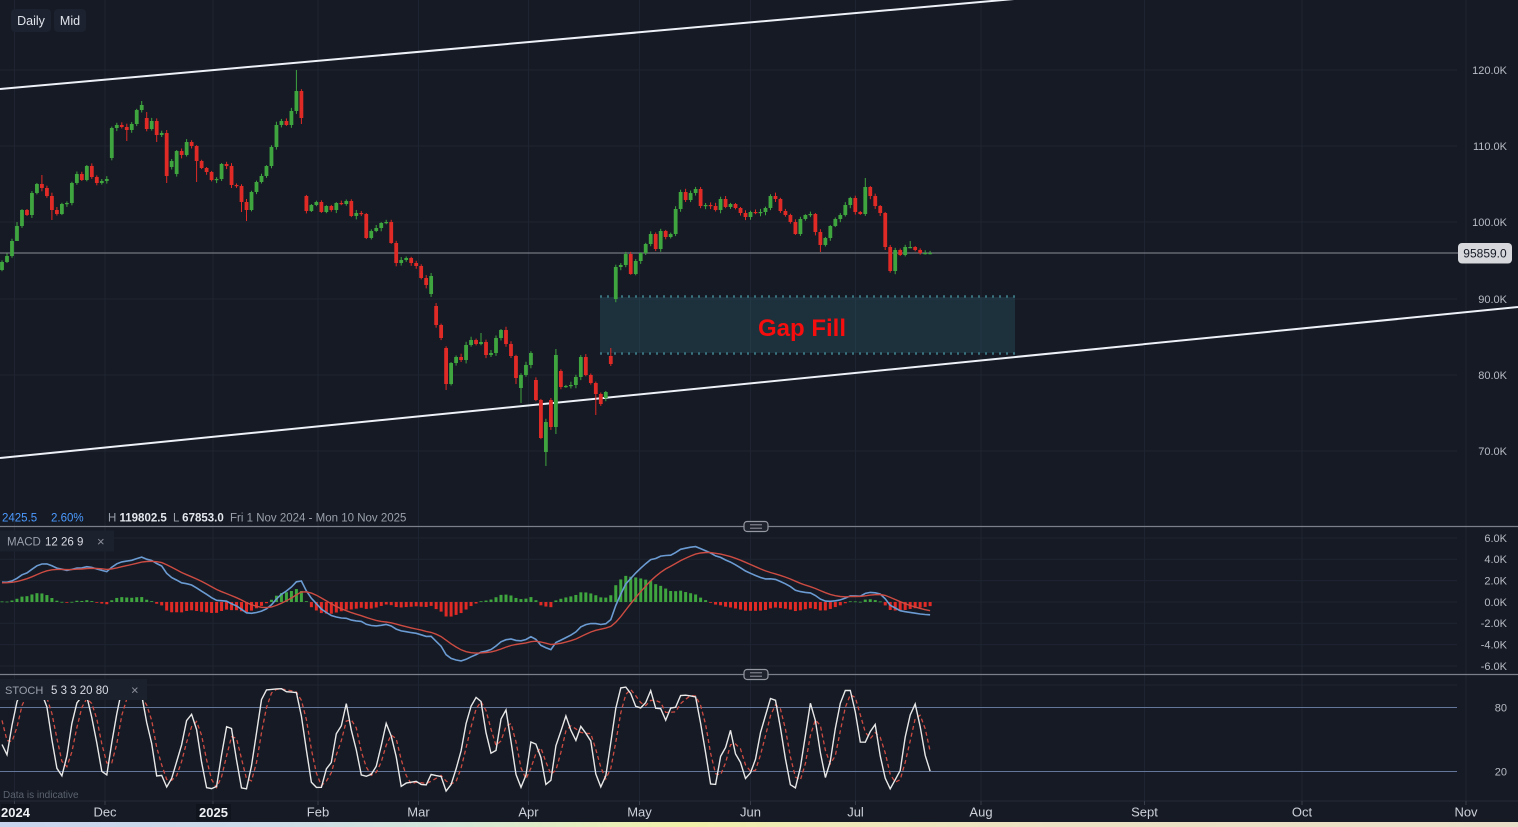 The width and height of the screenshot is (1518, 827). I want to click on svg-text: -2.0K, so click(1494, 624).